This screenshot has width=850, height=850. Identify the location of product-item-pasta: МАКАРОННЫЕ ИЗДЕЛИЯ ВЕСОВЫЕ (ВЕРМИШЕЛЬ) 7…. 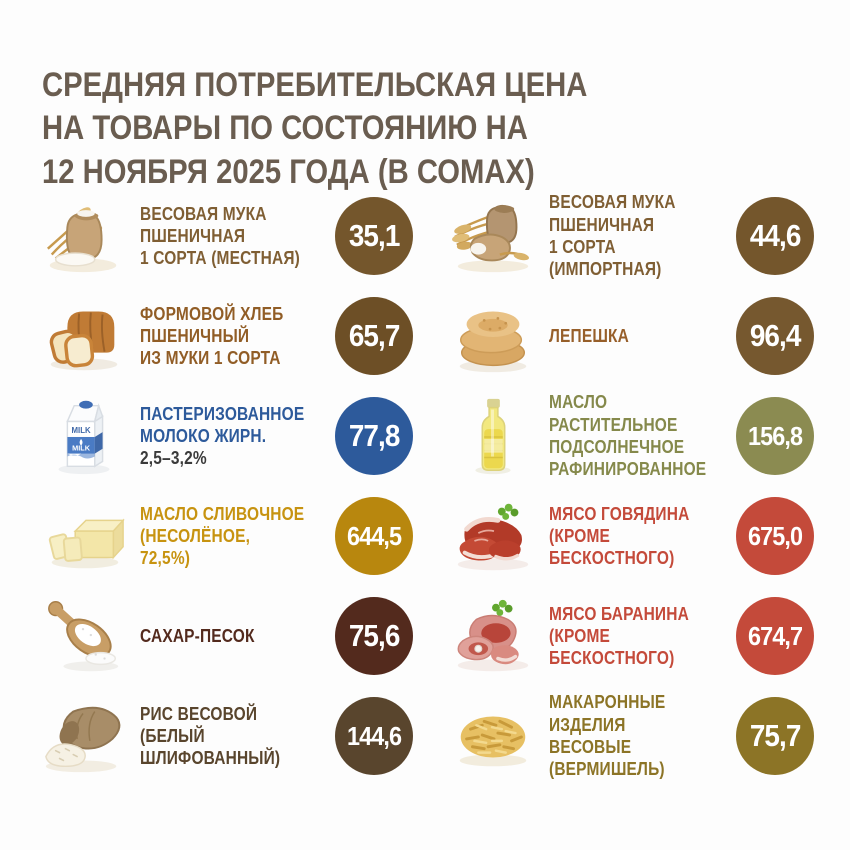
(631, 736).